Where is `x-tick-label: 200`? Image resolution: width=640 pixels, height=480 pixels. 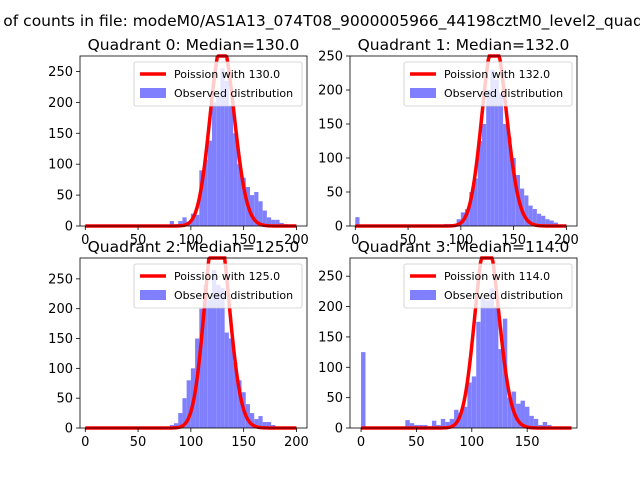 x-tick-label: 200 is located at coordinates (296, 240).